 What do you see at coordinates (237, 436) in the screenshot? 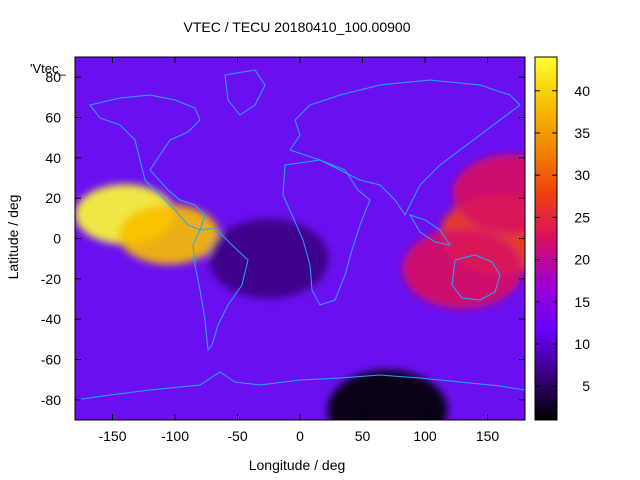
I see `x-tick-label: -50` at bounding box center [237, 436].